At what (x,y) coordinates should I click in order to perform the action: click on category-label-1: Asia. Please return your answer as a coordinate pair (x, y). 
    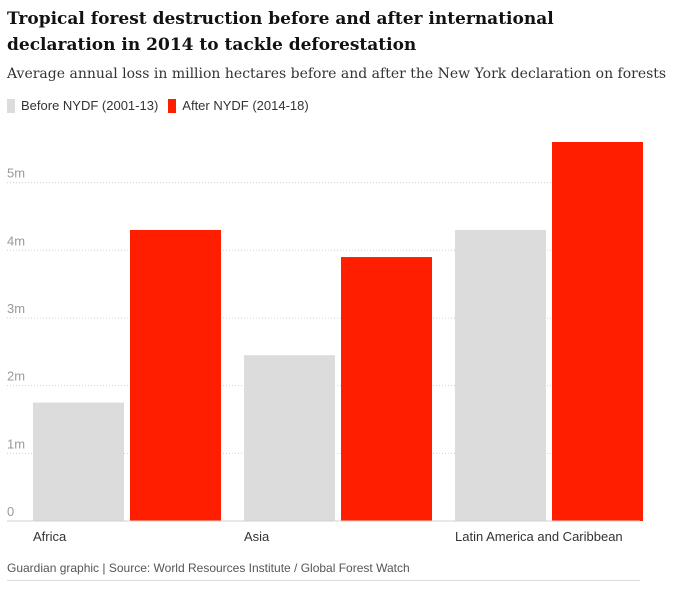
    Looking at the image, I should click on (257, 536).